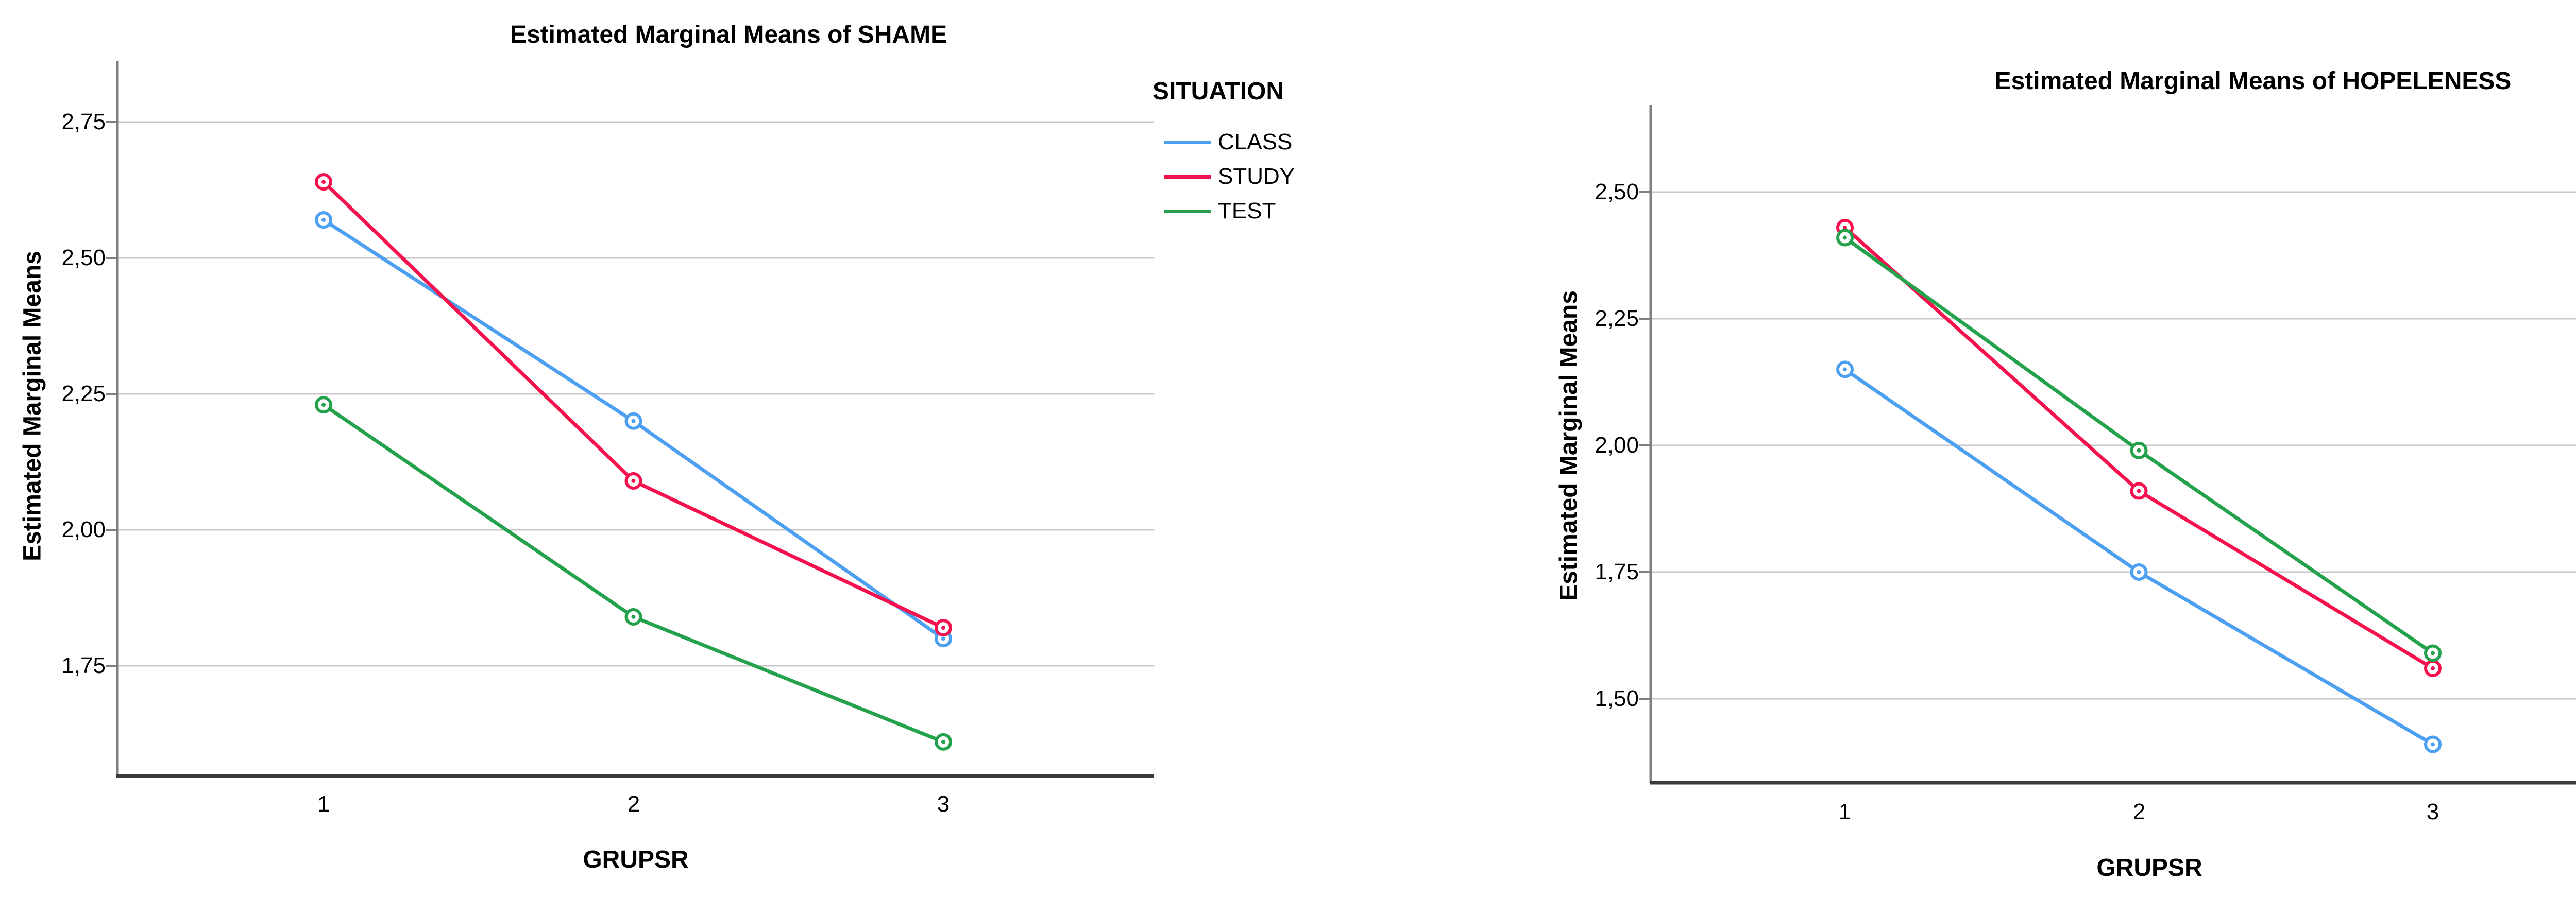  Describe the element at coordinates (1617, 698) in the screenshot. I see `y-tick-label: 1,50` at that location.